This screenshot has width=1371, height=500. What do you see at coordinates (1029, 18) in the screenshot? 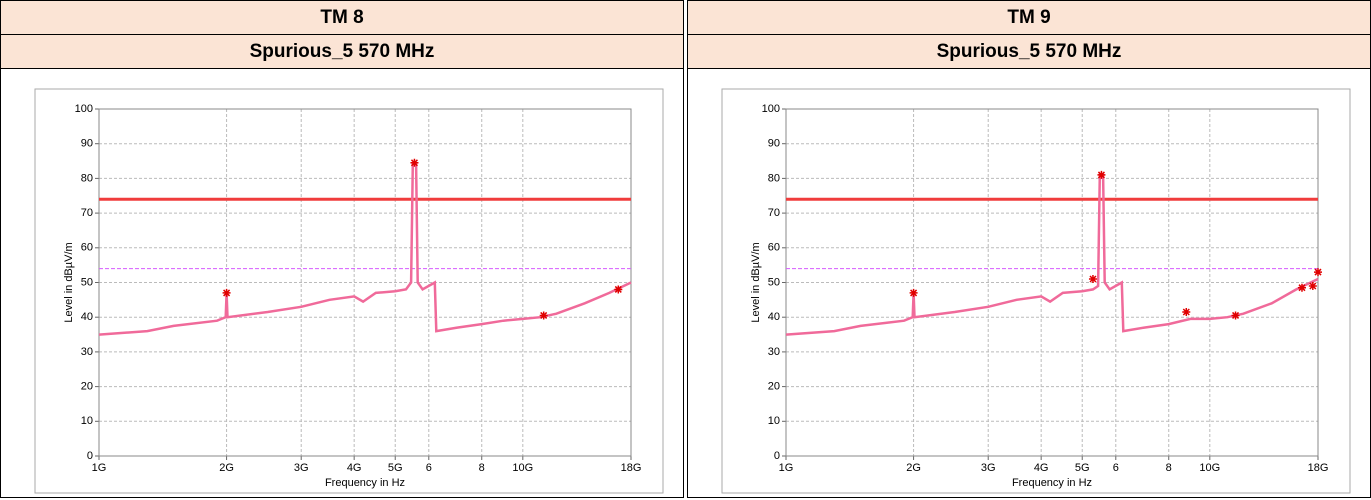
I see `column-title: TM 9` at bounding box center [1029, 18].